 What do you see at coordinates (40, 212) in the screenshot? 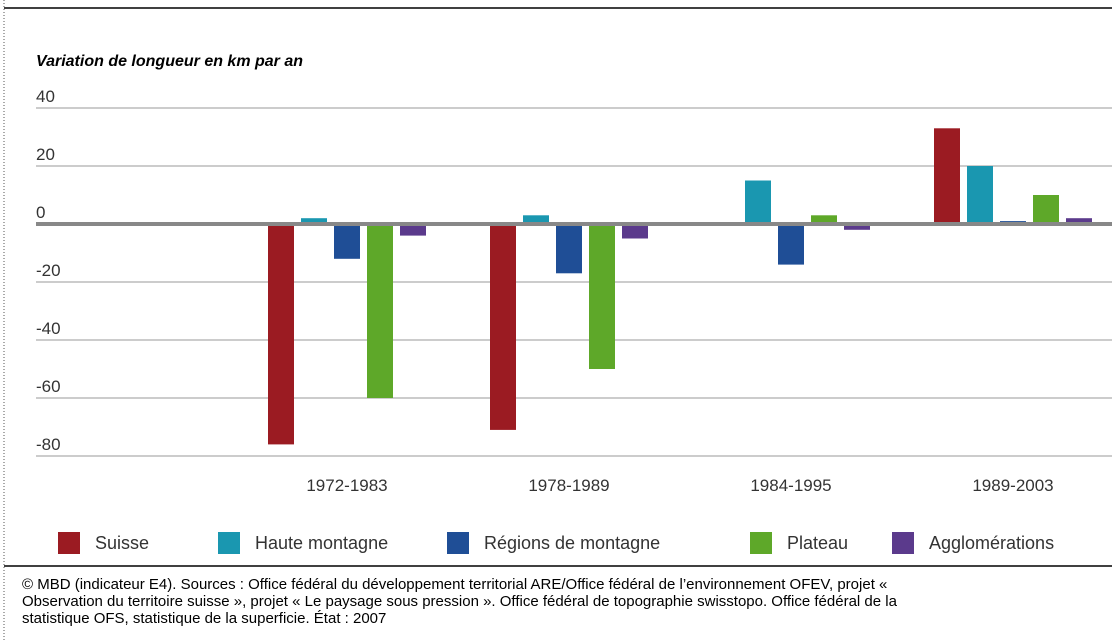
I see `y-tick-label: 0` at bounding box center [40, 212].